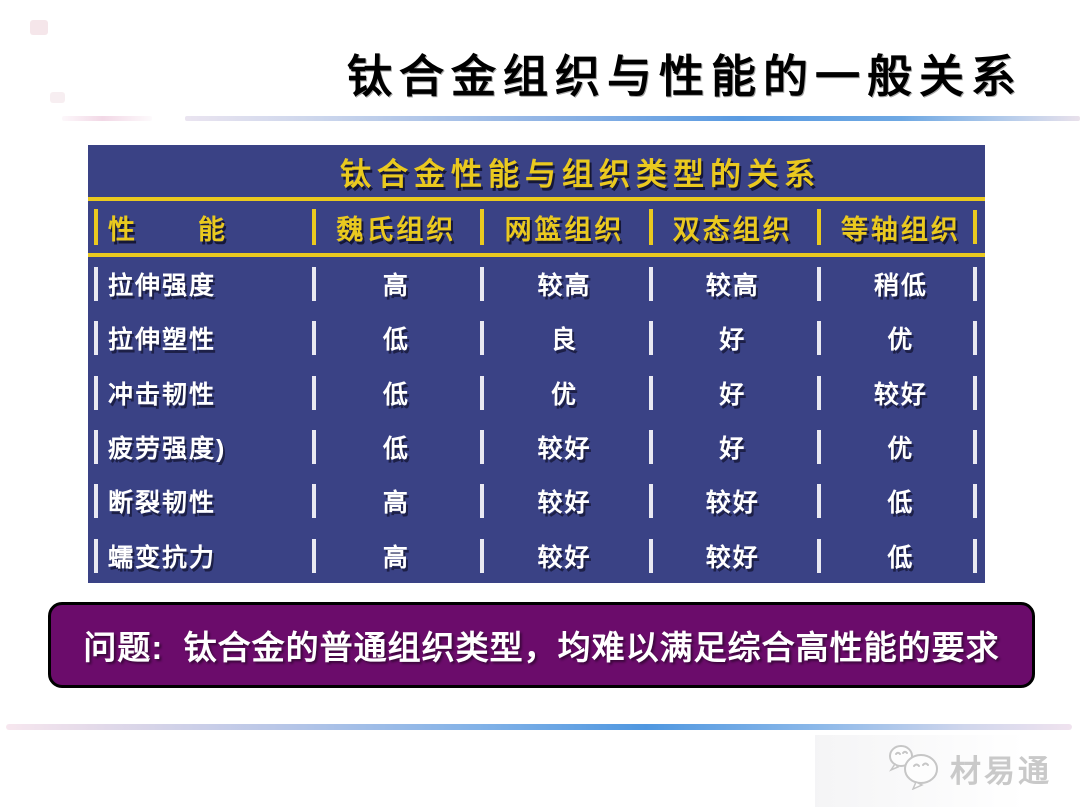  I want to click on page-title: 钛合金组织与性能的一般关系, so click(684, 76).